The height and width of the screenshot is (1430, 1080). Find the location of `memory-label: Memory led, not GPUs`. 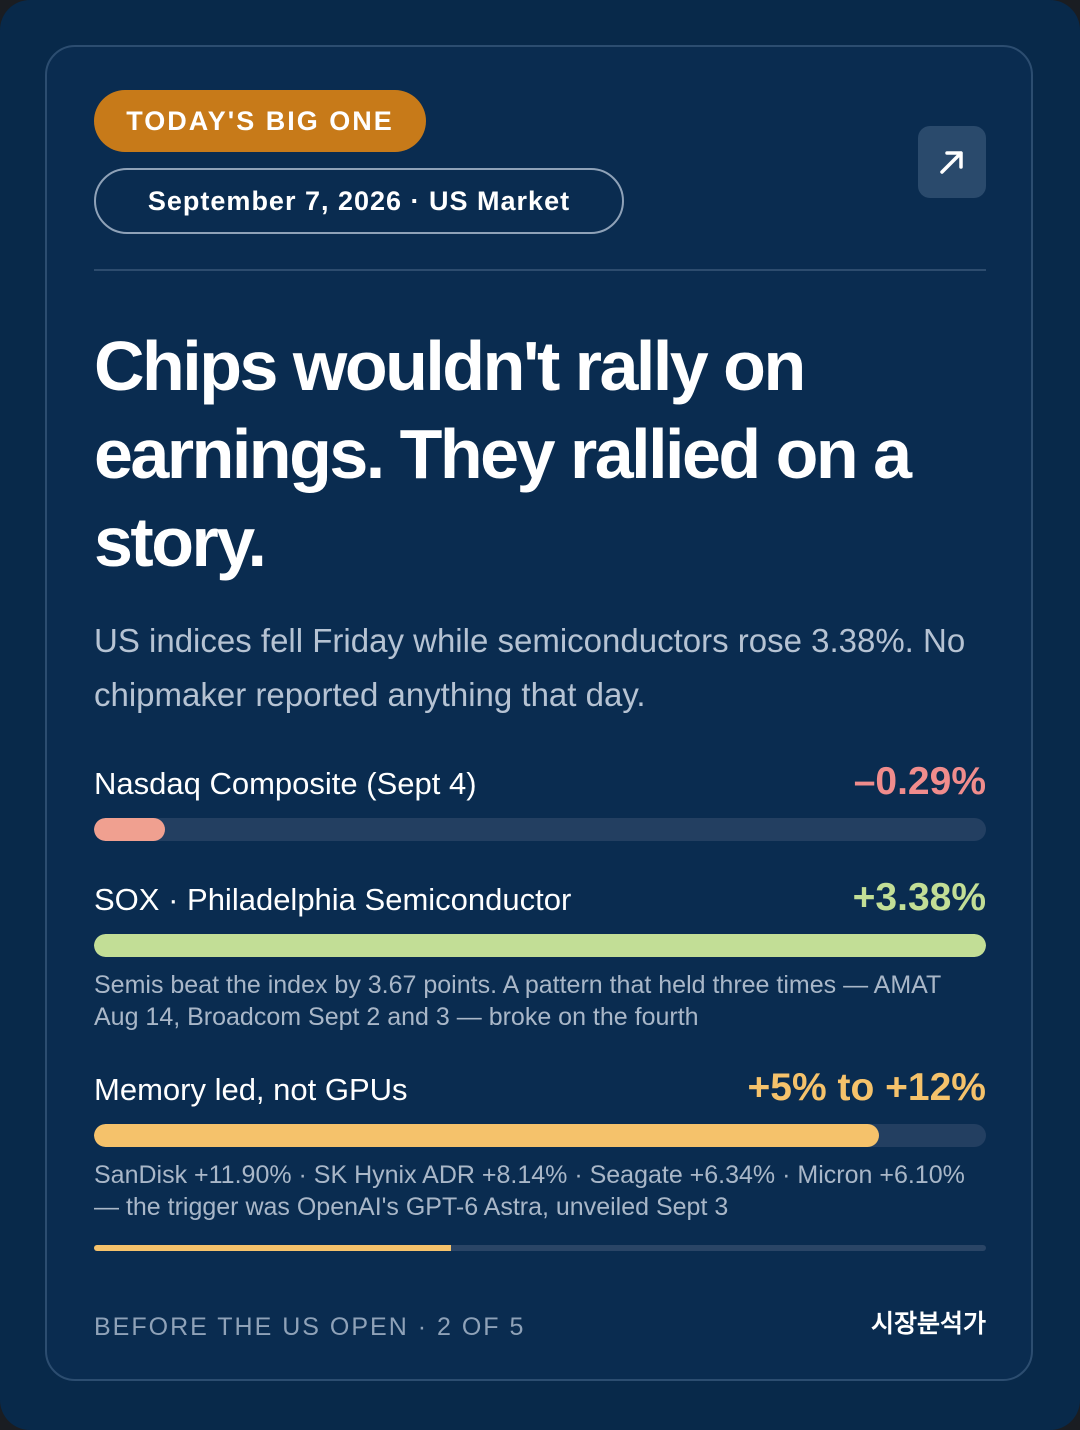

memory-label: Memory led, not GPUs is located at coordinates (251, 1089).